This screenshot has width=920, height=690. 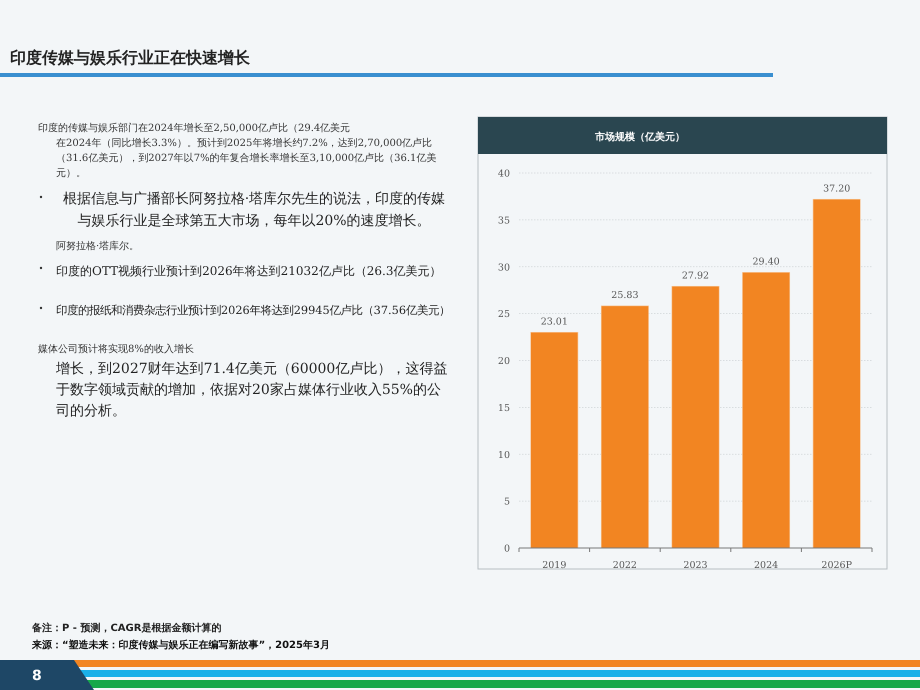 What do you see at coordinates (624, 295) in the screenshot?
I see `data-label: 25.83` at bounding box center [624, 295].